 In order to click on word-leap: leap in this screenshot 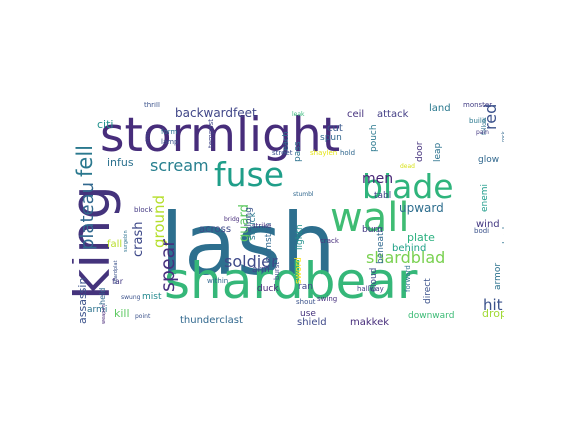, I will do `click(438, 152)`.